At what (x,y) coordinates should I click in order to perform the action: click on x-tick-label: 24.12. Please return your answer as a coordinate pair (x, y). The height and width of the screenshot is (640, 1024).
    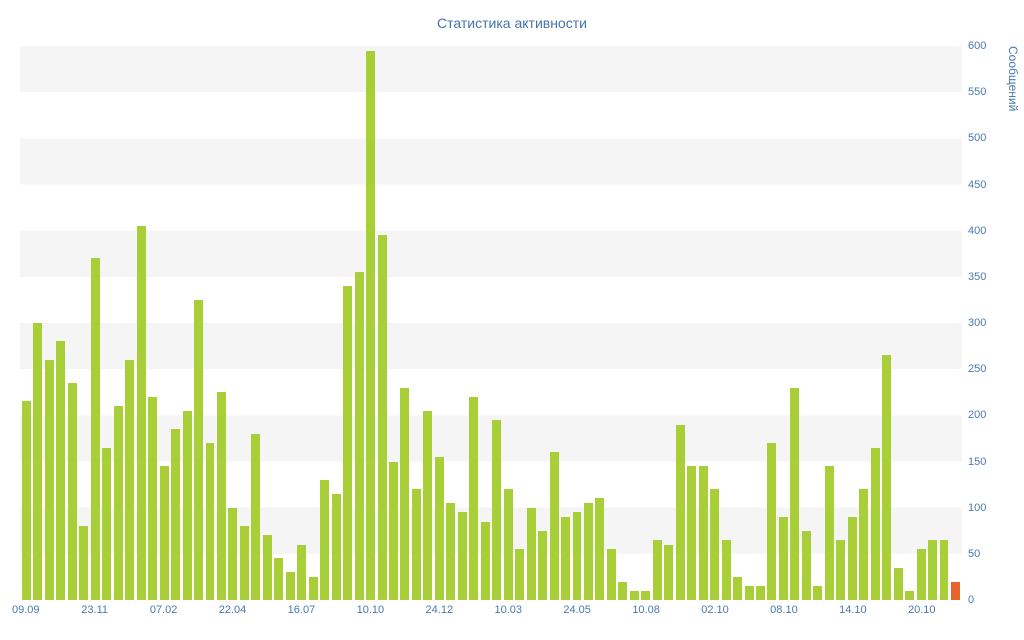
    Looking at the image, I should click on (439, 610).